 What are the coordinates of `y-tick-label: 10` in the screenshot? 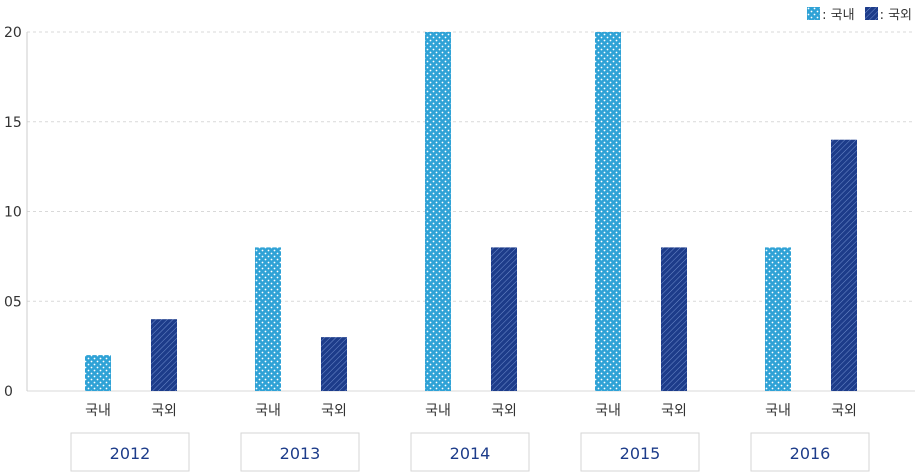 It's located at (13, 213).